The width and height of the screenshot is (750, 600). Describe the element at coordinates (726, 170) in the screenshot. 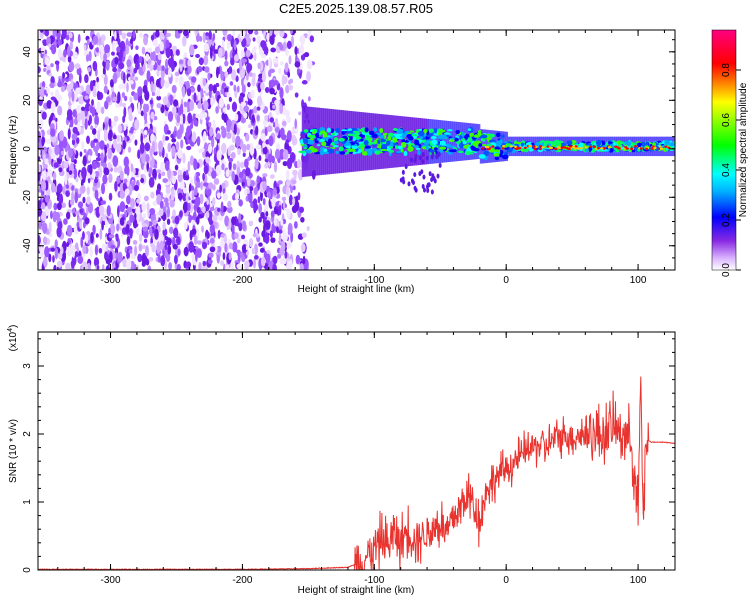

I see `colorbar-tick-label: 0.4` at that location.